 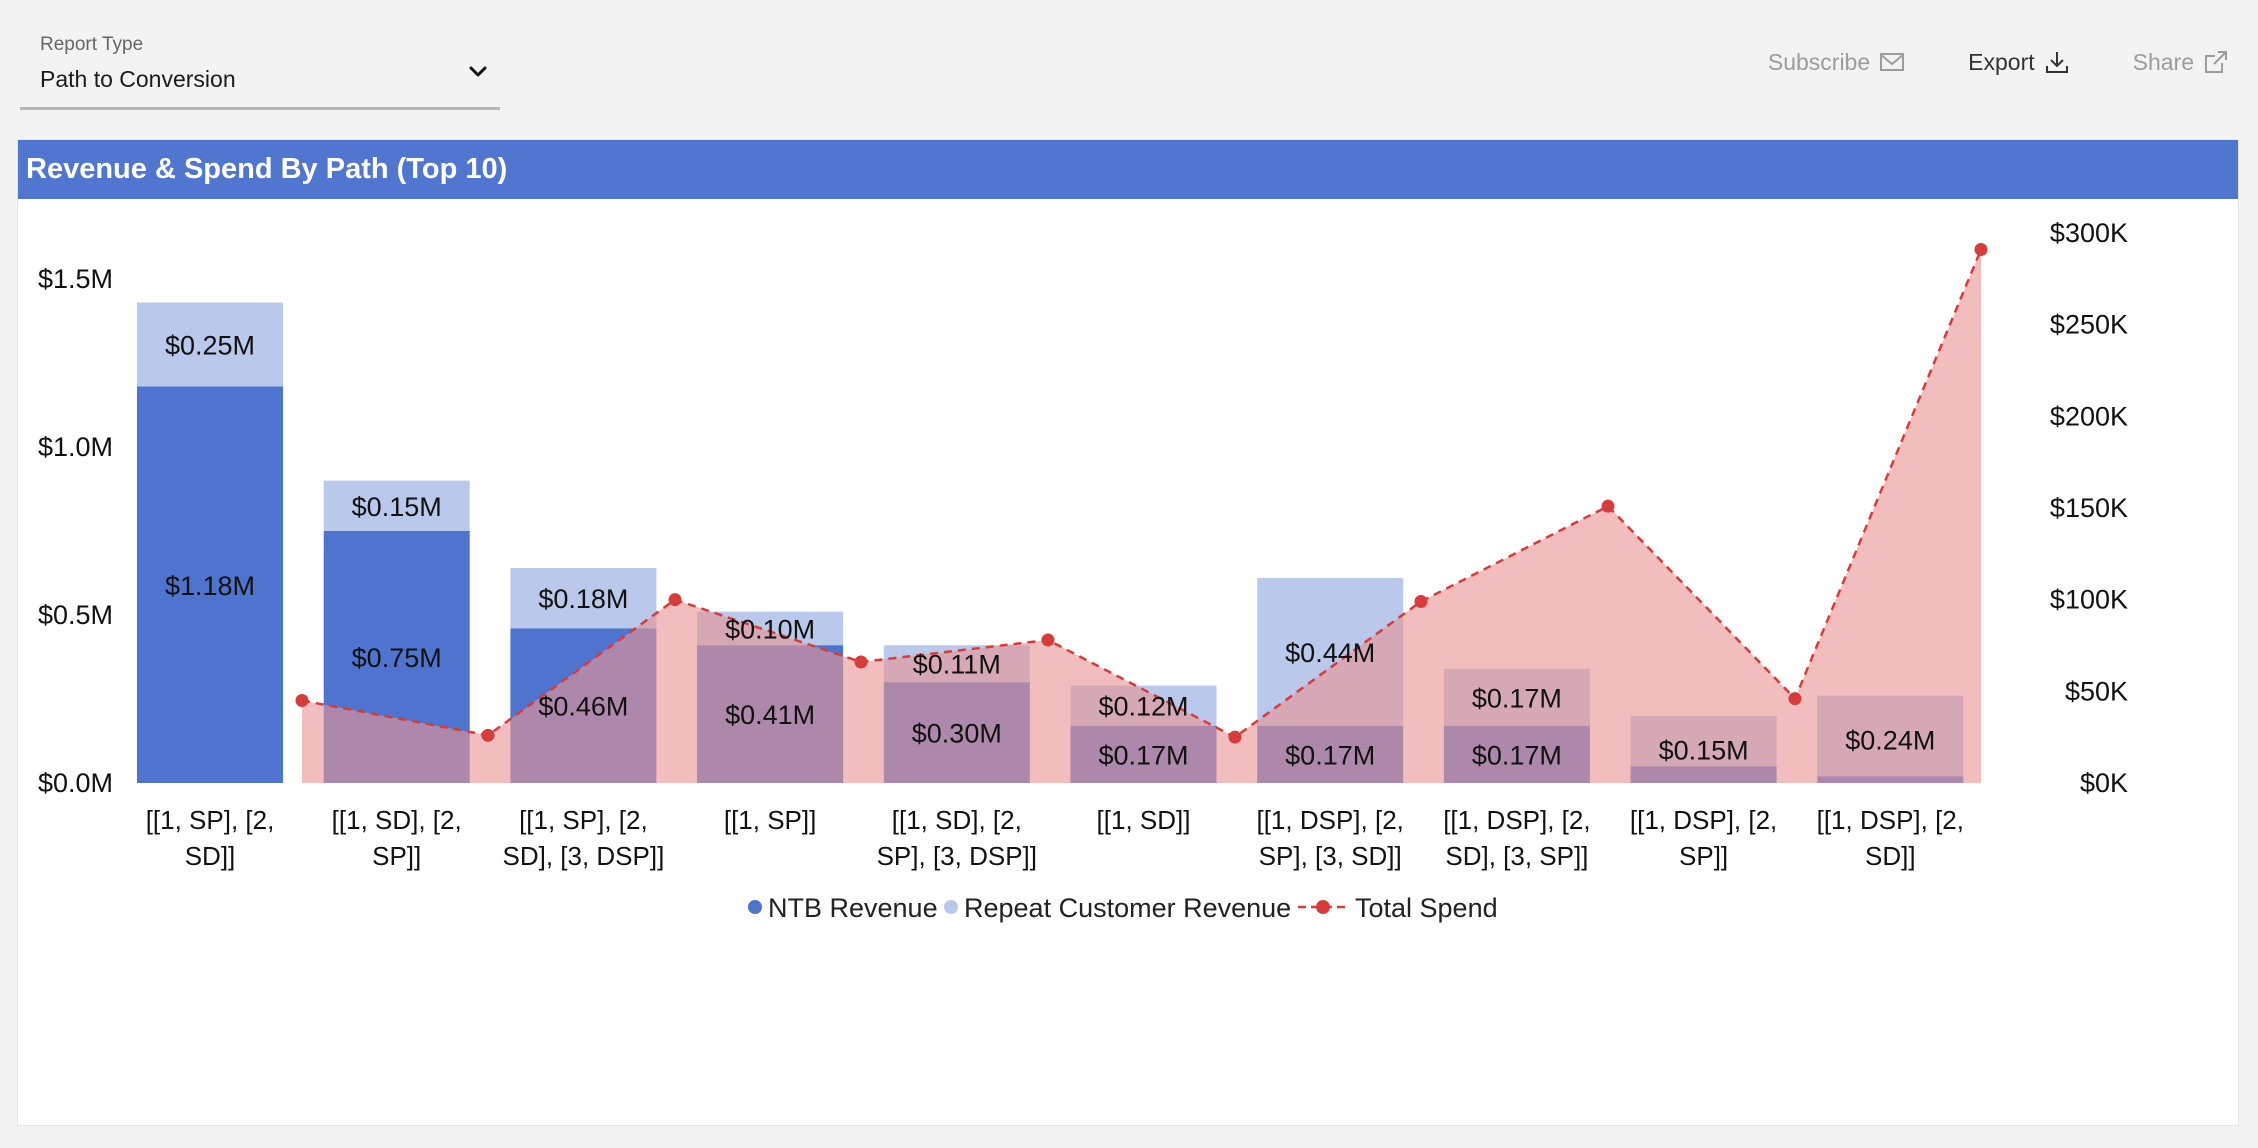 What do you see at coordinates (957, 734) in the screenshot?
I see `ntb-revenue-label: $0.30M` at bounding box center [957, 734].